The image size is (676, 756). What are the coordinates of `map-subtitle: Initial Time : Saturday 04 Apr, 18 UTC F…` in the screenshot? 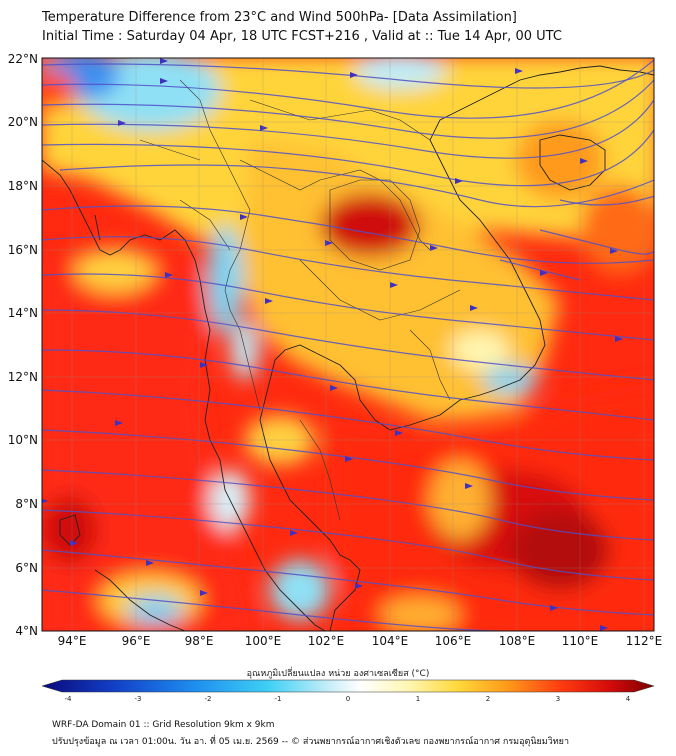 It's located at (302, 36).